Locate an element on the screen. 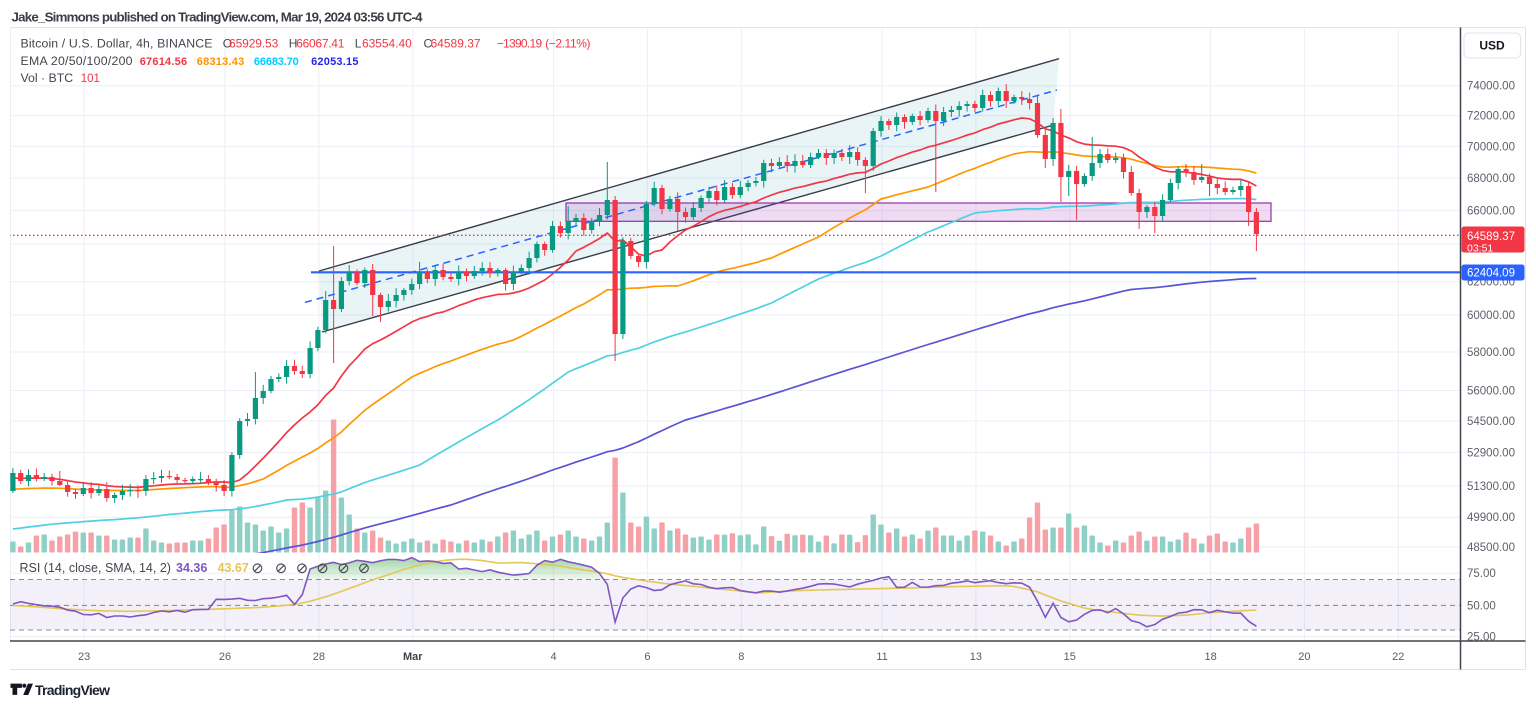  svg-text: 52900.00 is located at coordinates (1491, 453).